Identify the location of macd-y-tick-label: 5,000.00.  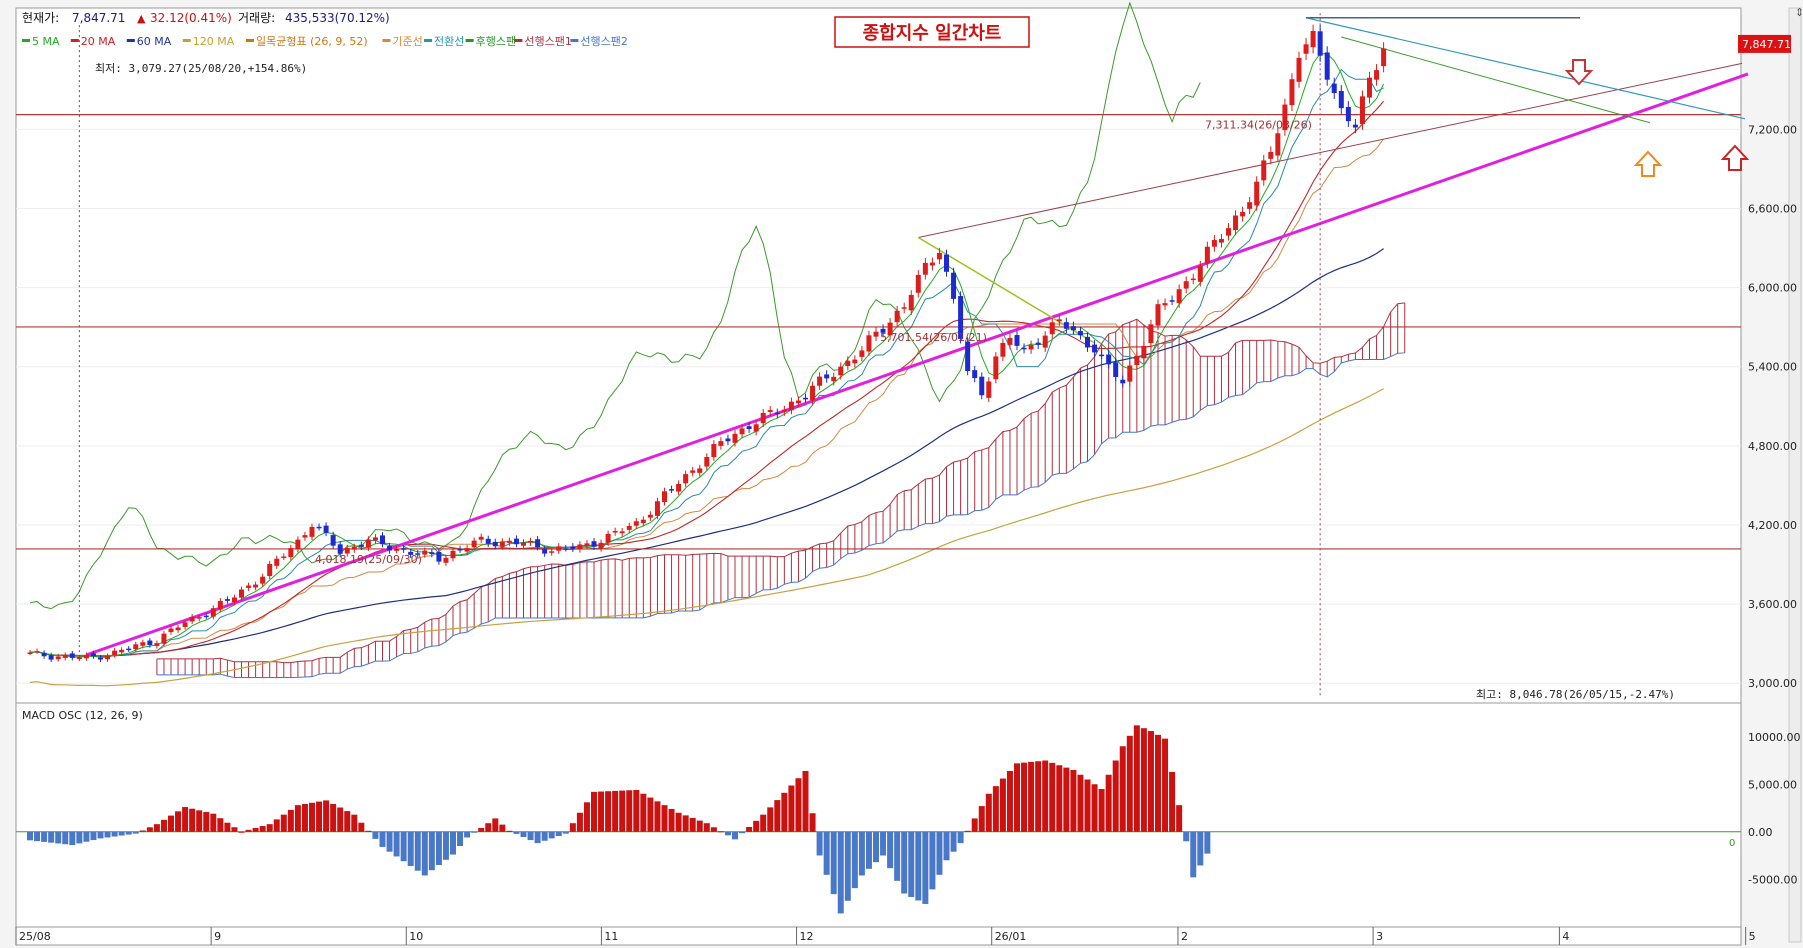
(1772, 784).